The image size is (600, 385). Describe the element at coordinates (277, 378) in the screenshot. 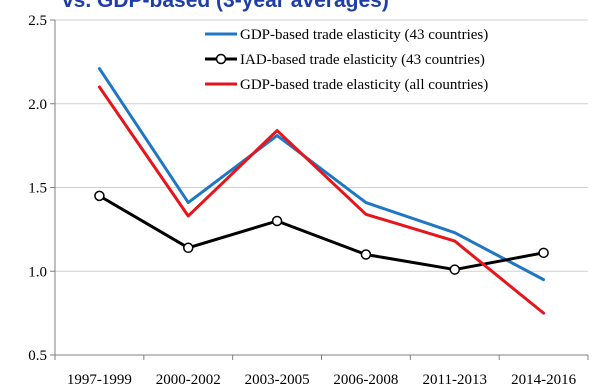

I see `x-tick-label: 2003-2005` at that location.